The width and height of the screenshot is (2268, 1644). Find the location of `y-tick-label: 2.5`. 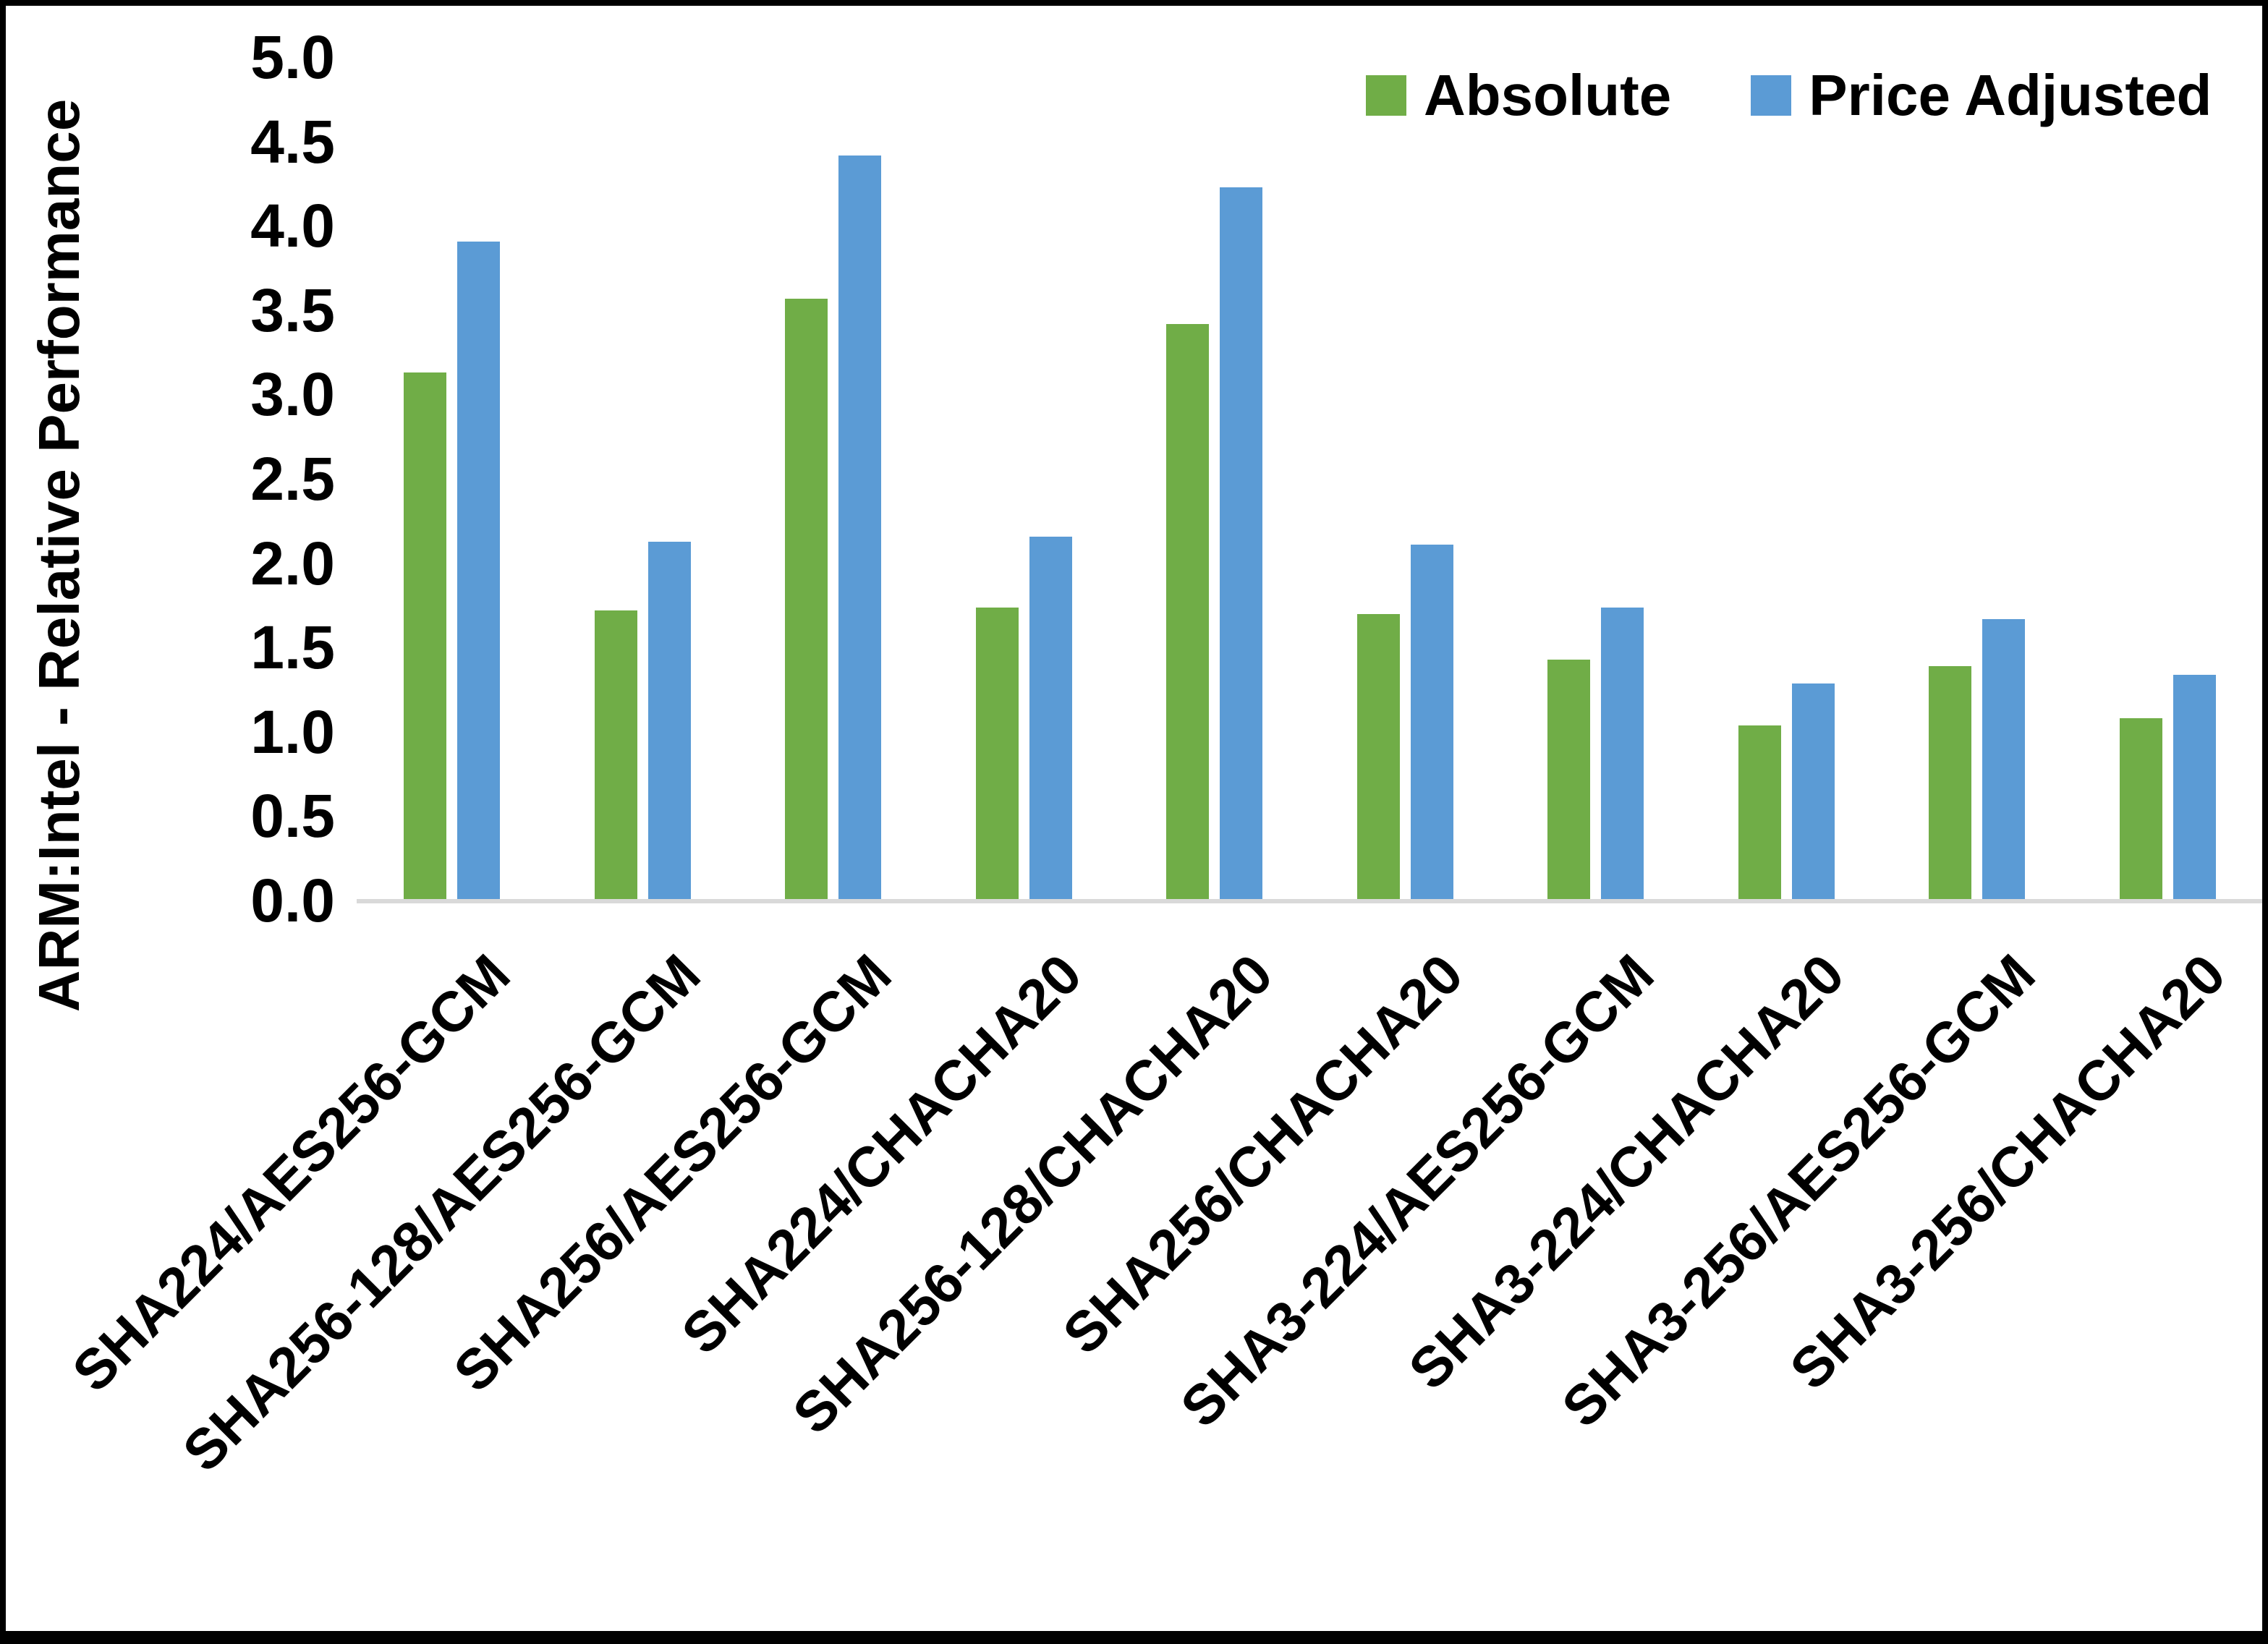

y-tick-label: 2.5 is located at coordinates (292, 479).